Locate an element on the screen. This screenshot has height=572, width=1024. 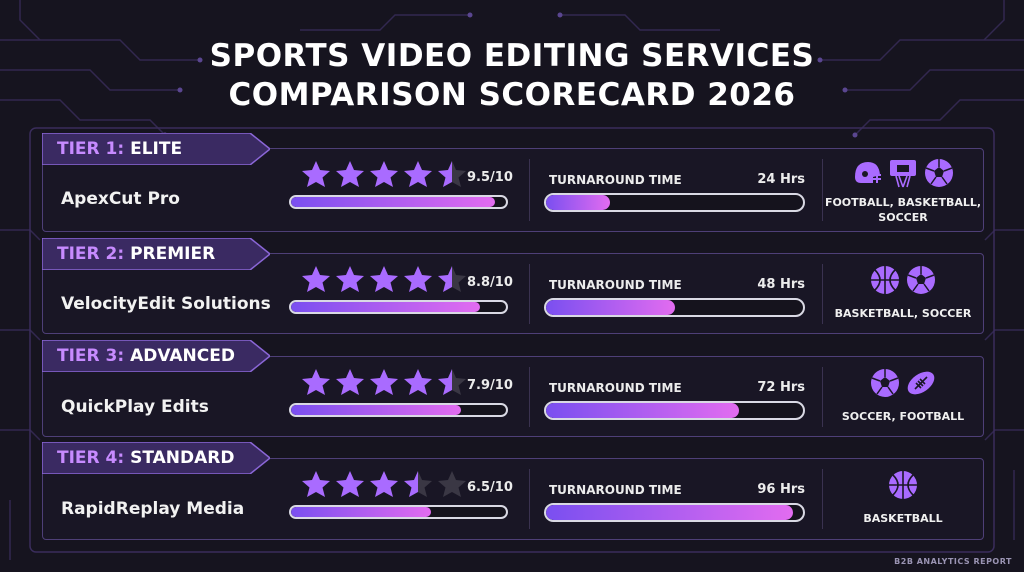
sports-covered: SOCCER, FOOTBALL is located at coordinates (903, 416).